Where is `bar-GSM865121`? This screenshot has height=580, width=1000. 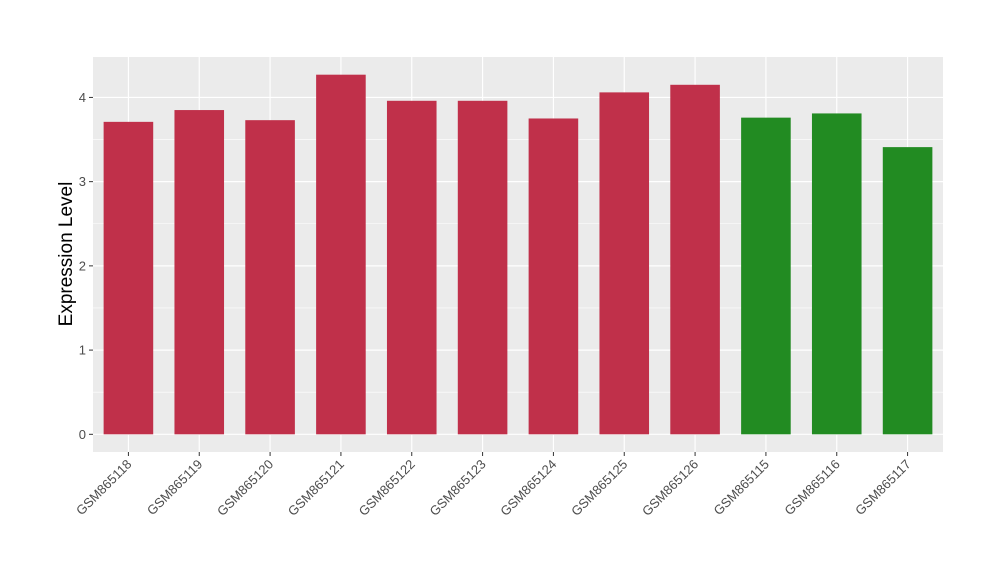
bar-GSM865121 is located at coordinates (341, 254).